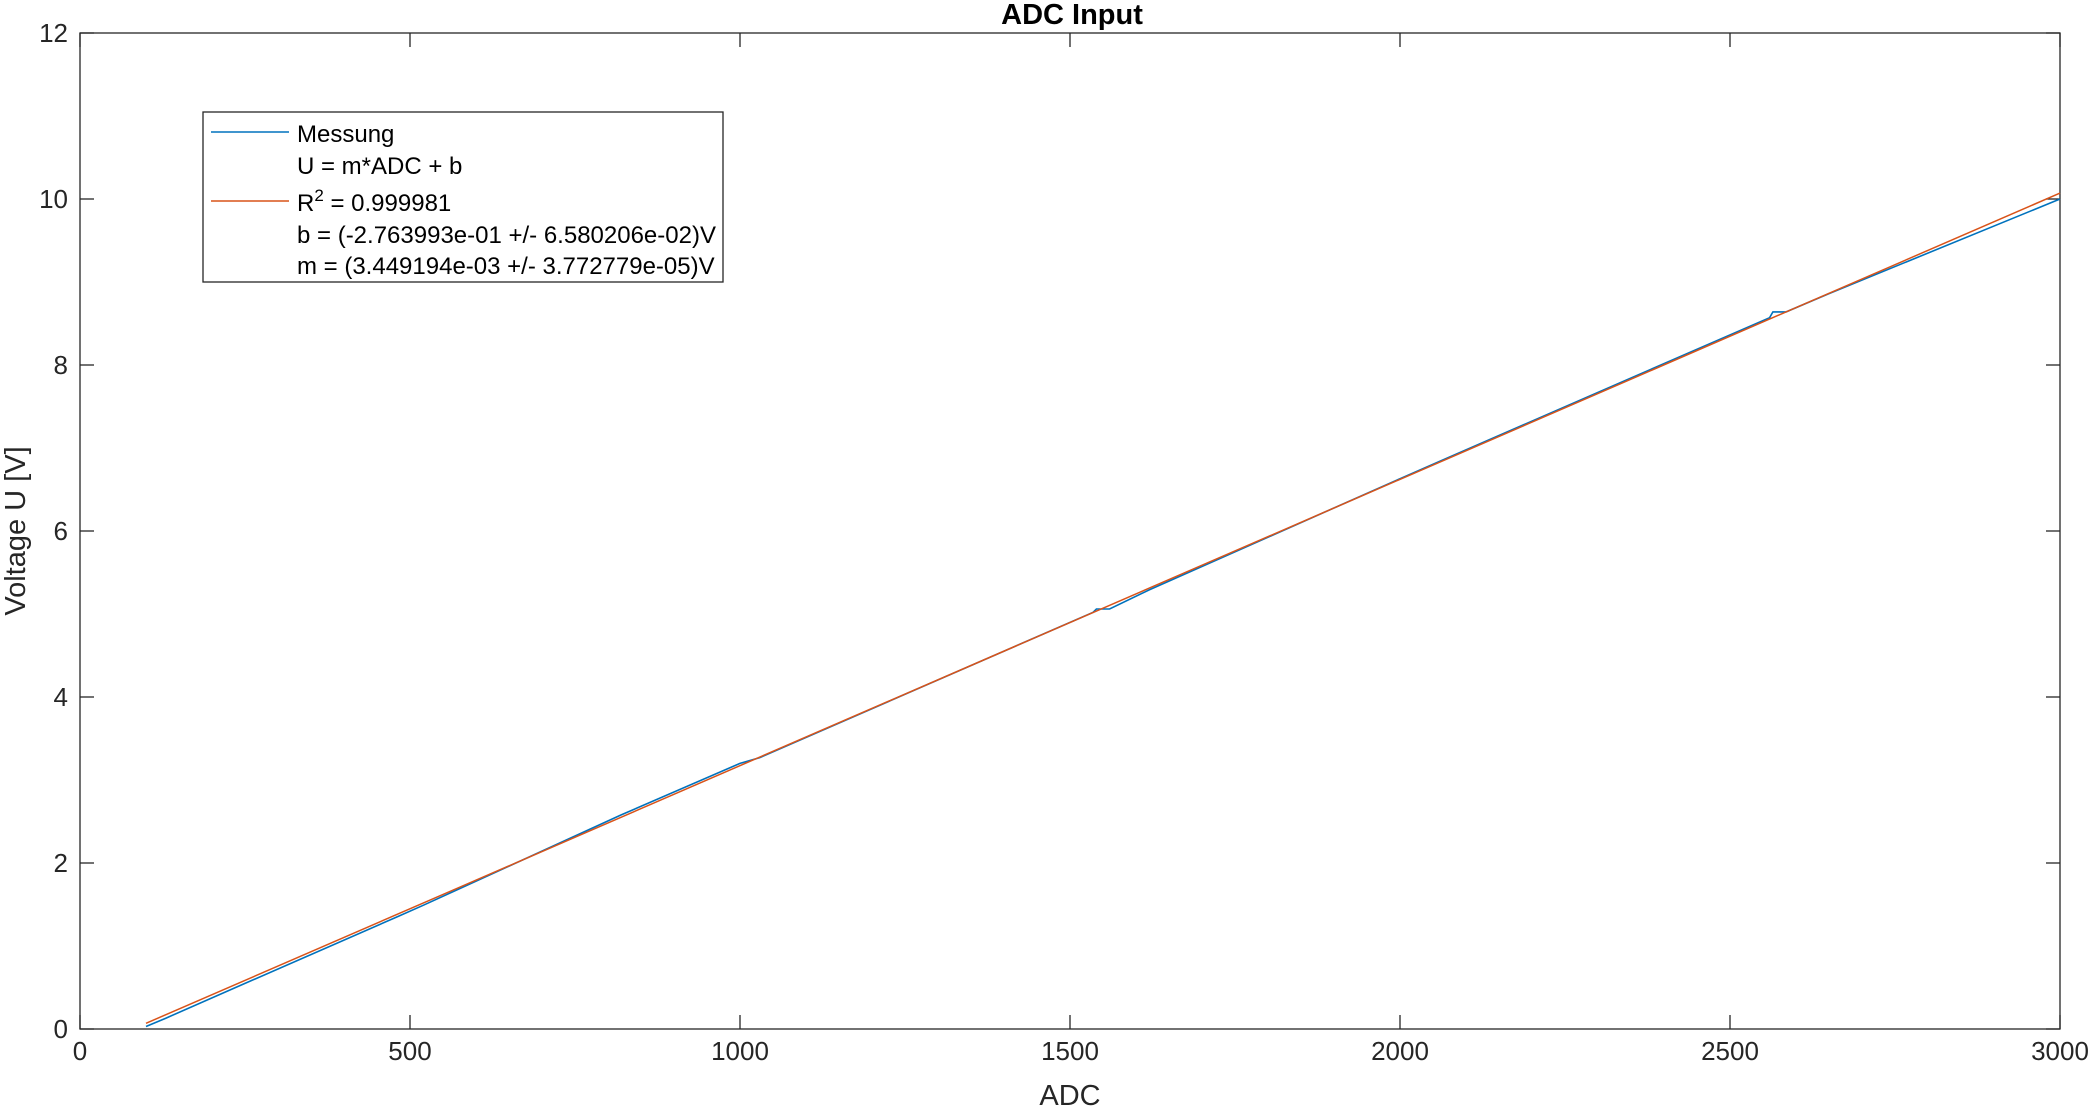 This screenshot has width=2098, height=1120. Describe the element at coordinates (1730, 1051) in the screenshot. I see `x-tick-label: 2500` at that location.